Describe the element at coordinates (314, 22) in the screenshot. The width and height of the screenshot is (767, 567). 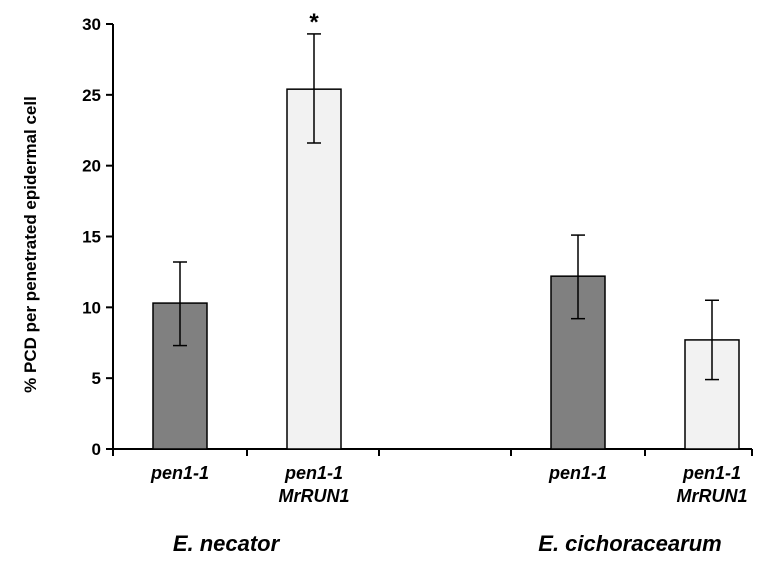
I see `significance-marker: *` at that location.